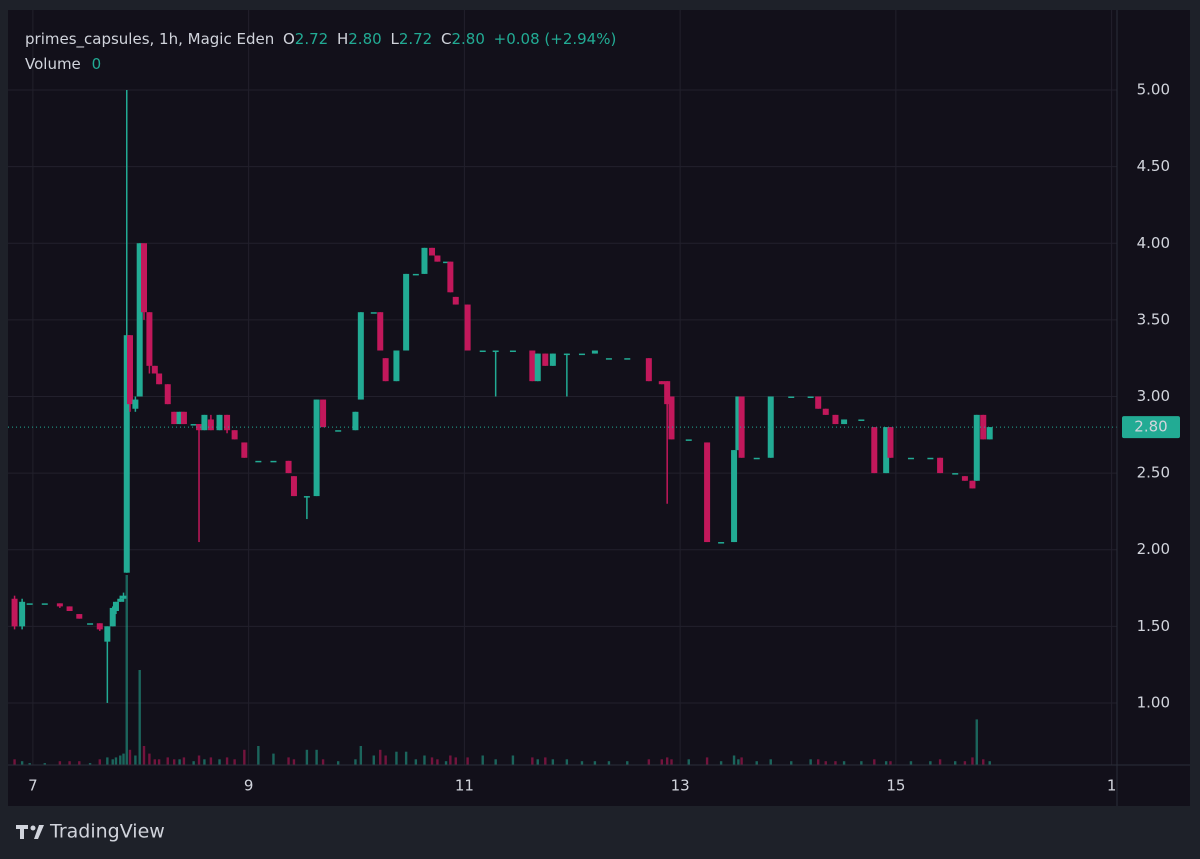 The width and height of the screenshot is (1200, 859). I want to click on y-tick-label: 2.50, so click(1153, 473).